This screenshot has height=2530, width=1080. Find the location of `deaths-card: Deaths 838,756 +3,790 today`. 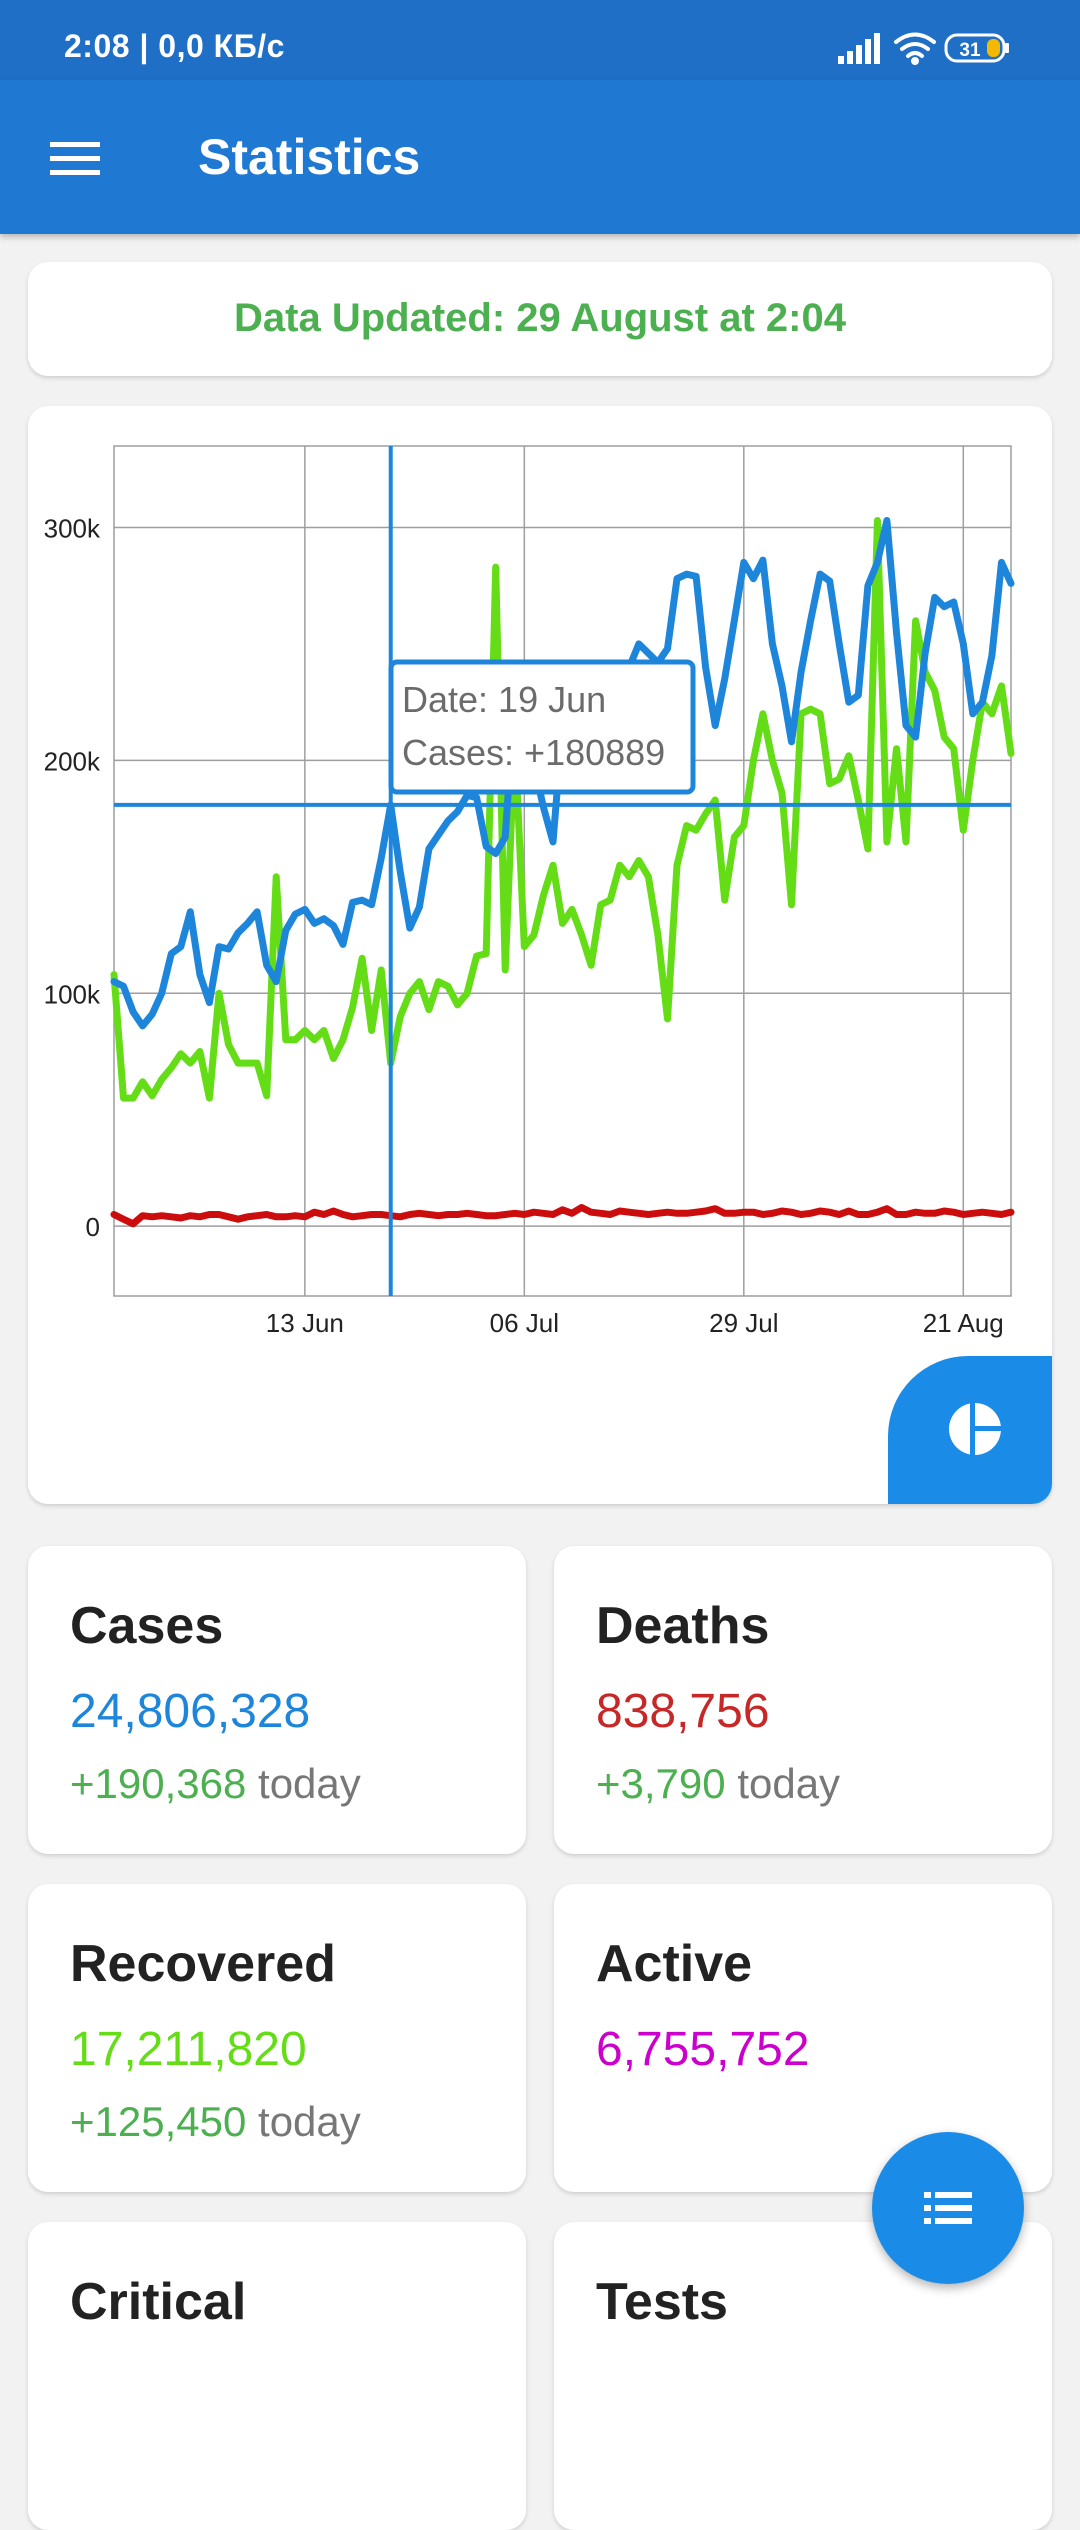

deaths-card: Deaths 838,756 +3,790 today is located at coordinates (803, 1700).